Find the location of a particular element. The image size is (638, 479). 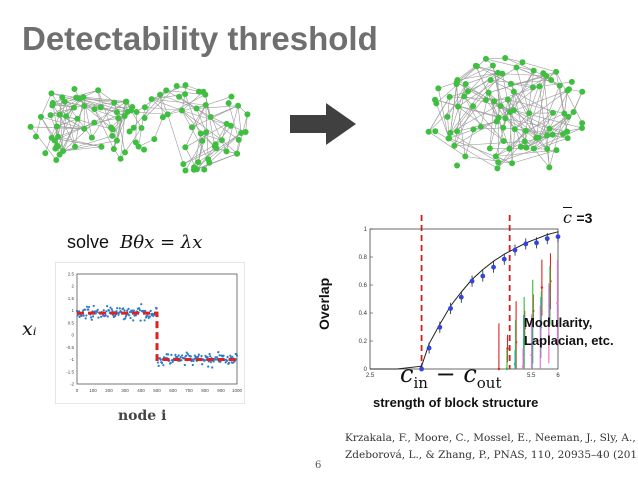

eigen-equation: solve Bθx = λx is located at coordinates (134, 242).